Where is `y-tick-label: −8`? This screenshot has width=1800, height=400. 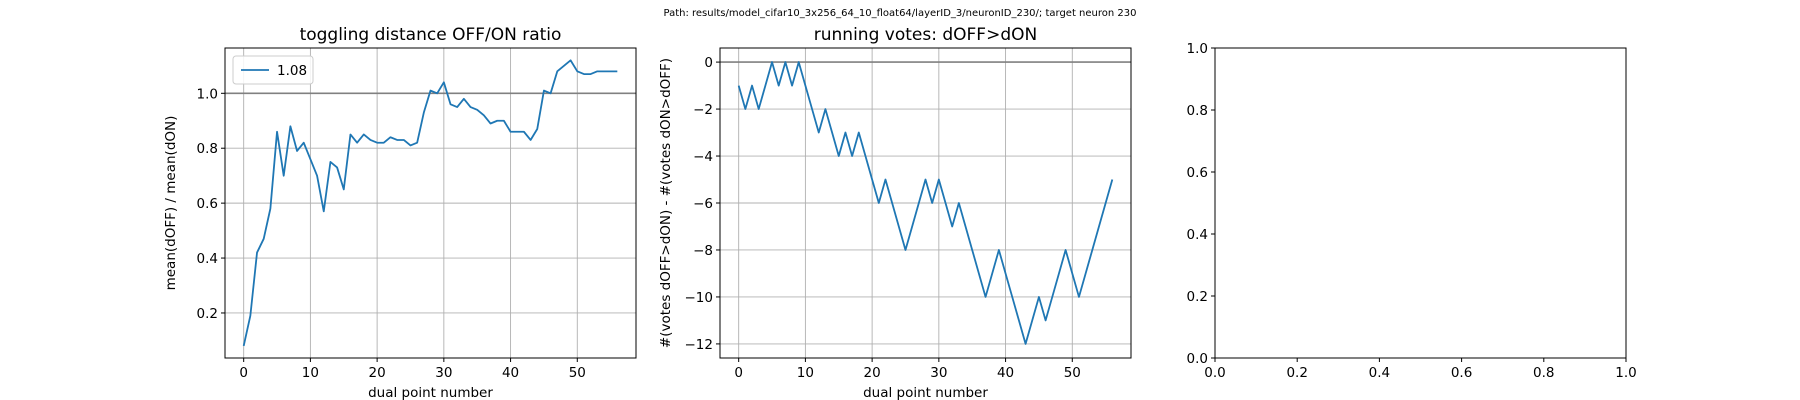 y-tick-label: −8 is located at coordinates (703, 251).